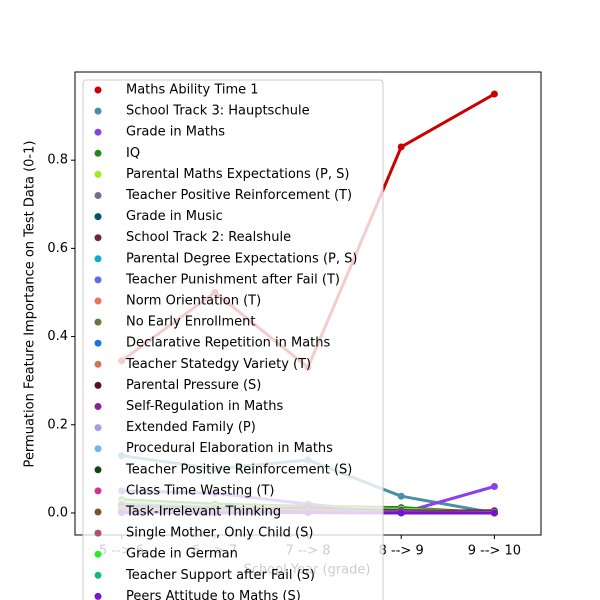 This screenshot has height=600, width=600. What do you see at coordinates (192, 90) in the screenshot?
I see `legend-label: Maths Ability Time 1` at bounding box center [192, 90].